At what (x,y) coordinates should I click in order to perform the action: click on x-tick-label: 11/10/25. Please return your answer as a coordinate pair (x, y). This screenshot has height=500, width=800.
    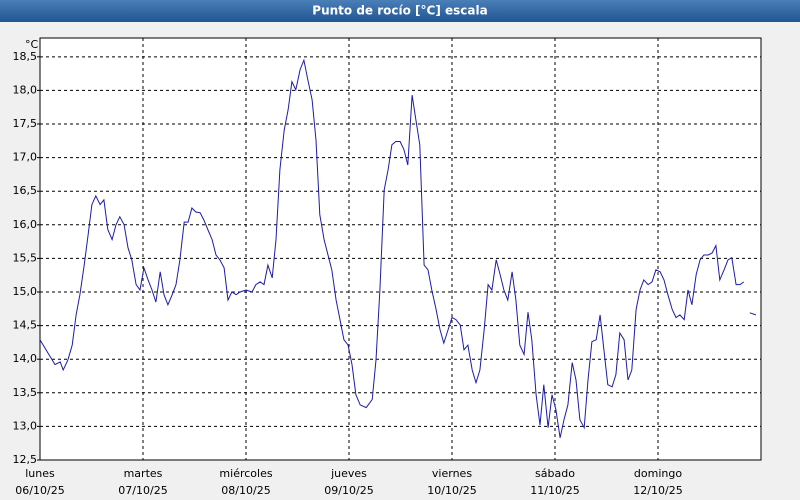
    Looking at the image, I should click on (554, 490).